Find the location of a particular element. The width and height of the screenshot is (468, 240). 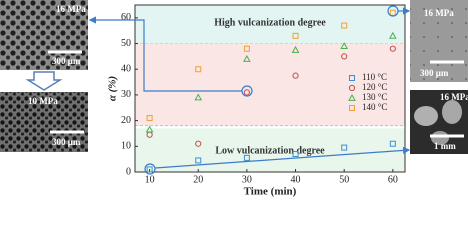

y-tick-label: 60 is located at coordinates (126, 17).